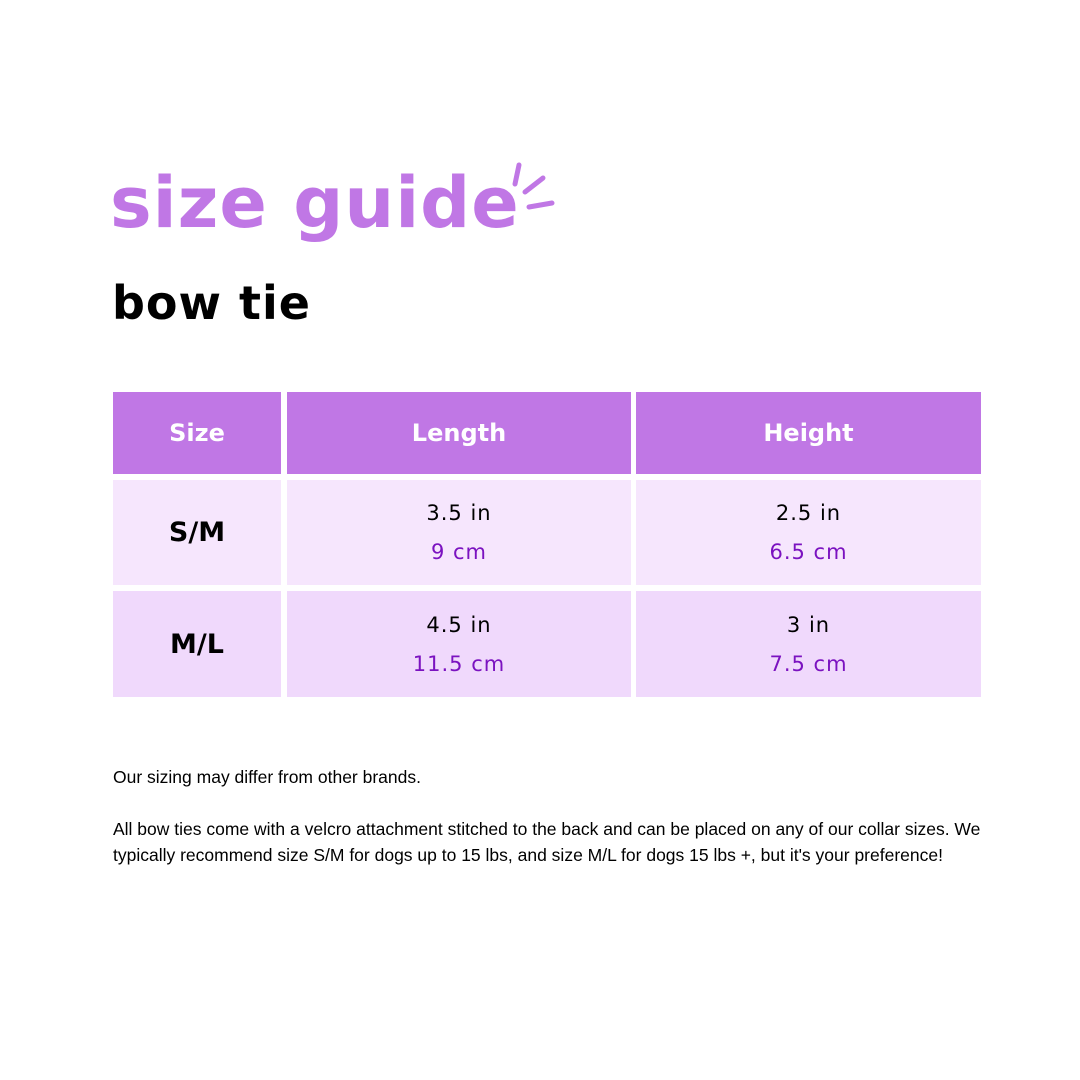  Describe the element at coordinates (197, 644) in the screenshot. I see `size-label: M/L` at that location.